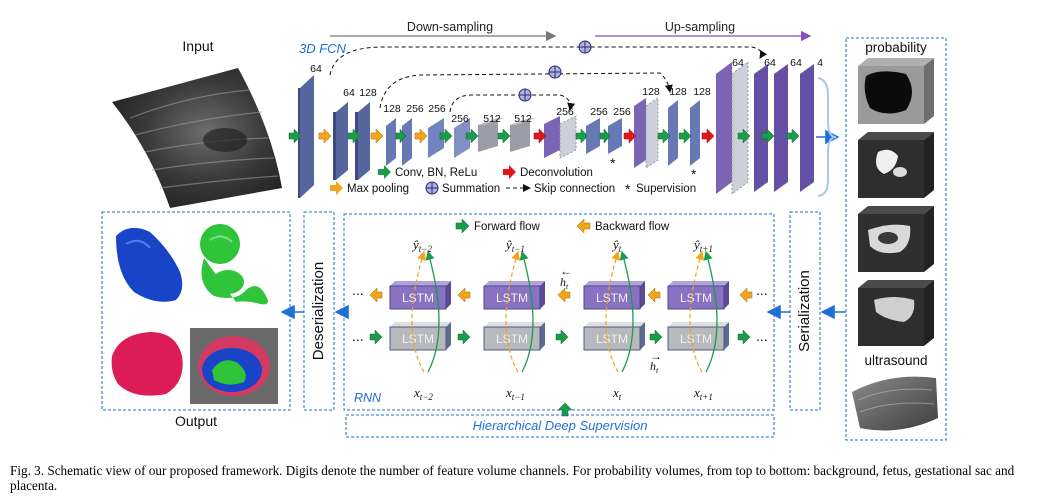 This screenshot has height=496, width=1040. What do you see at coordinates (450, 27) in the screenshot?
I see `down-sampling-label: Down-sampling` at bounding box center [450, 27].